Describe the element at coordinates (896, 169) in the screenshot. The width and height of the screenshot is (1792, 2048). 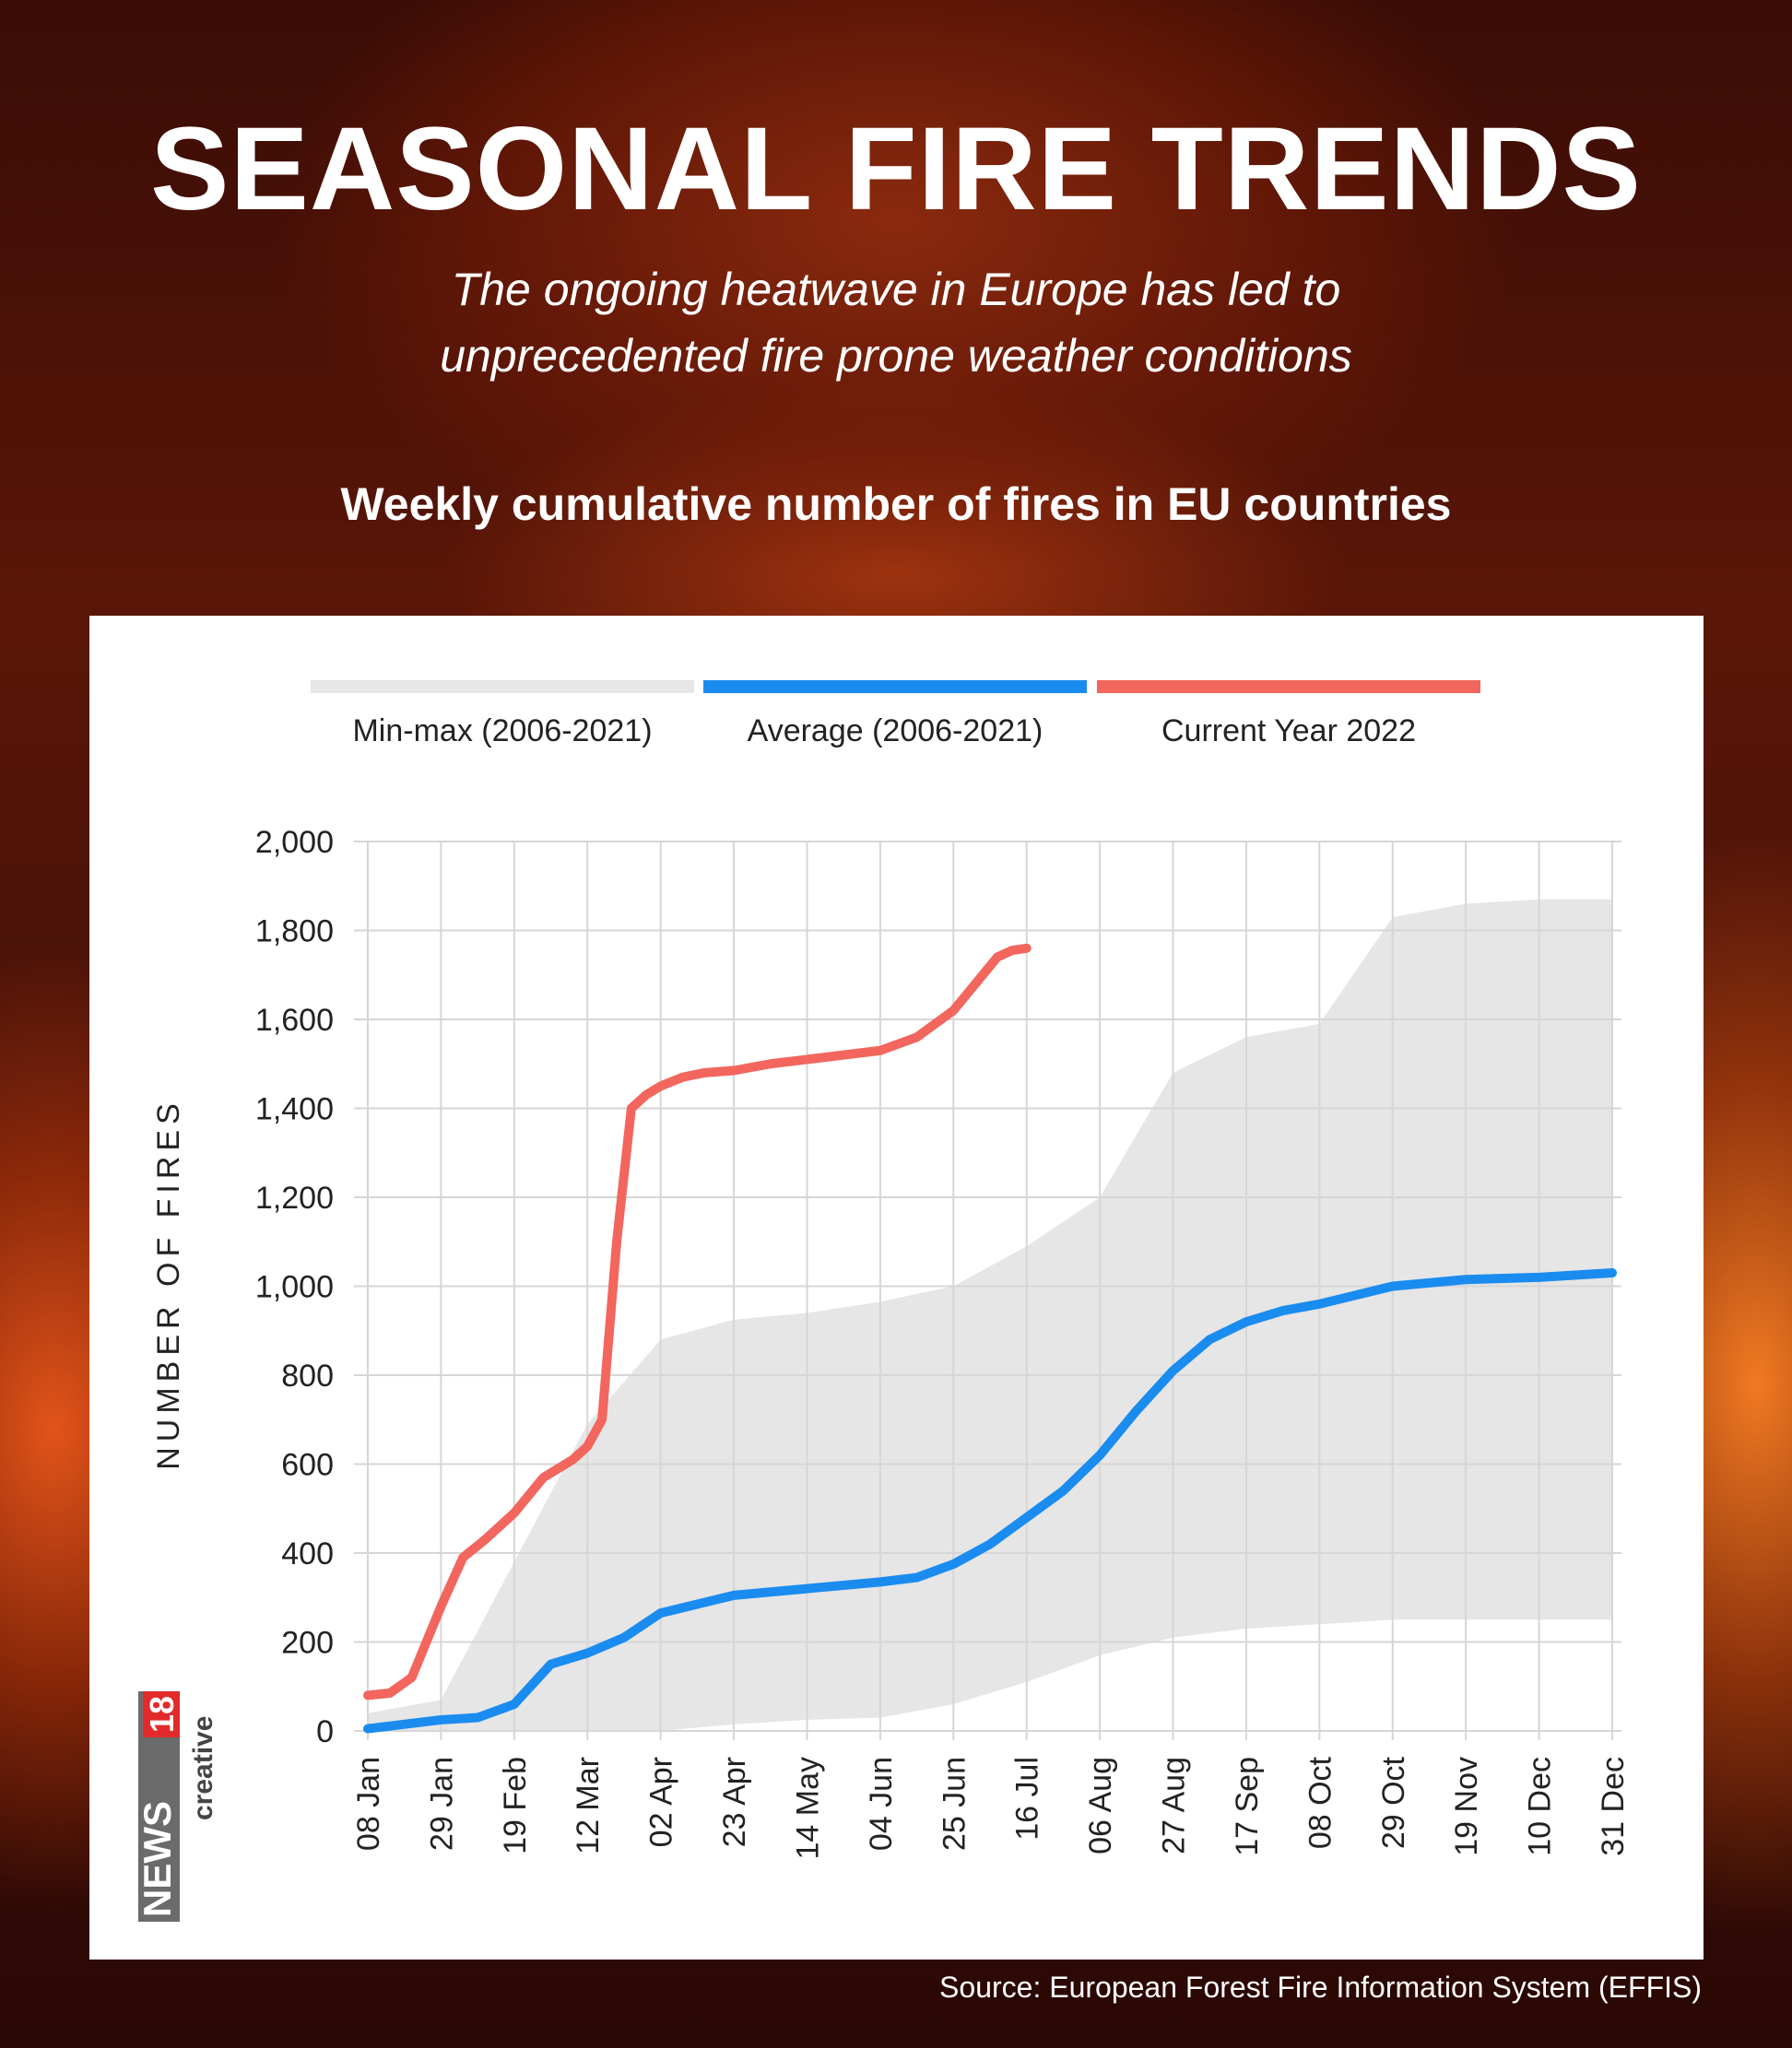
I see `page-title: SEASONAL FIRE TRENDS` at that location.